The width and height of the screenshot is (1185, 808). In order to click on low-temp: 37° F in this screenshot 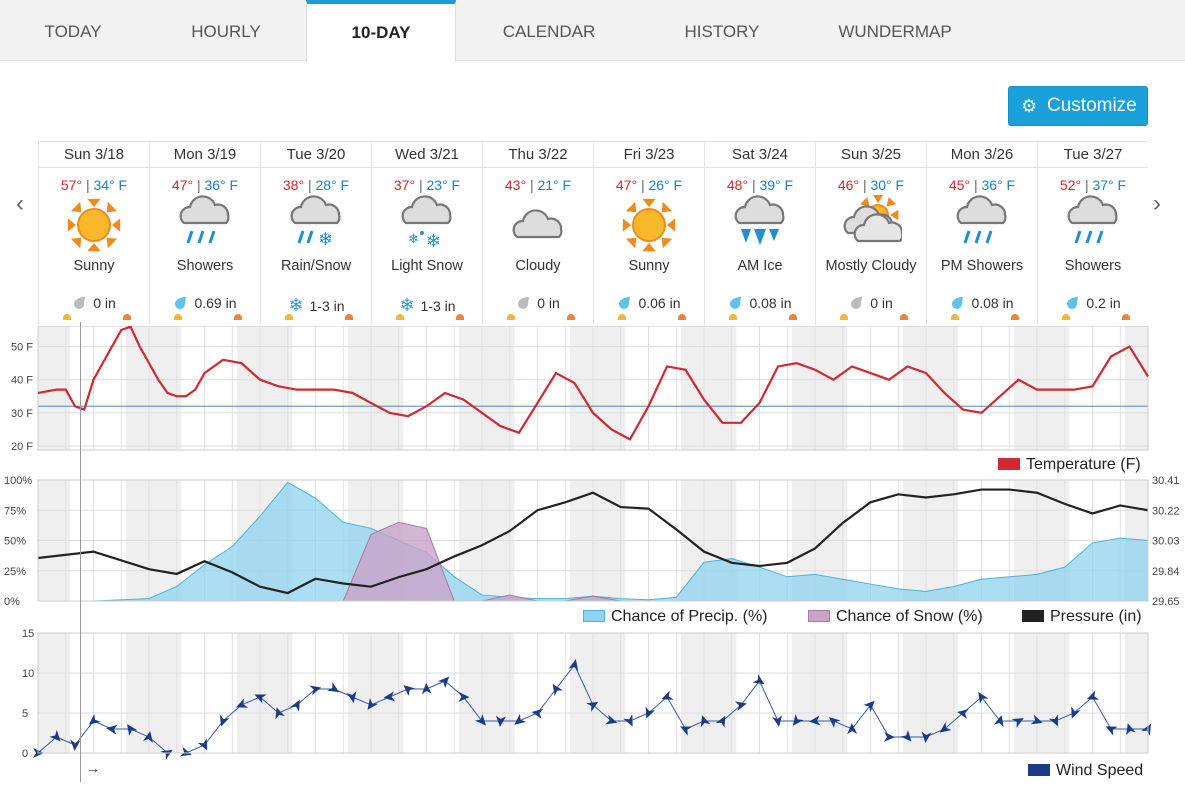, I will do `click(1109, 185)`.